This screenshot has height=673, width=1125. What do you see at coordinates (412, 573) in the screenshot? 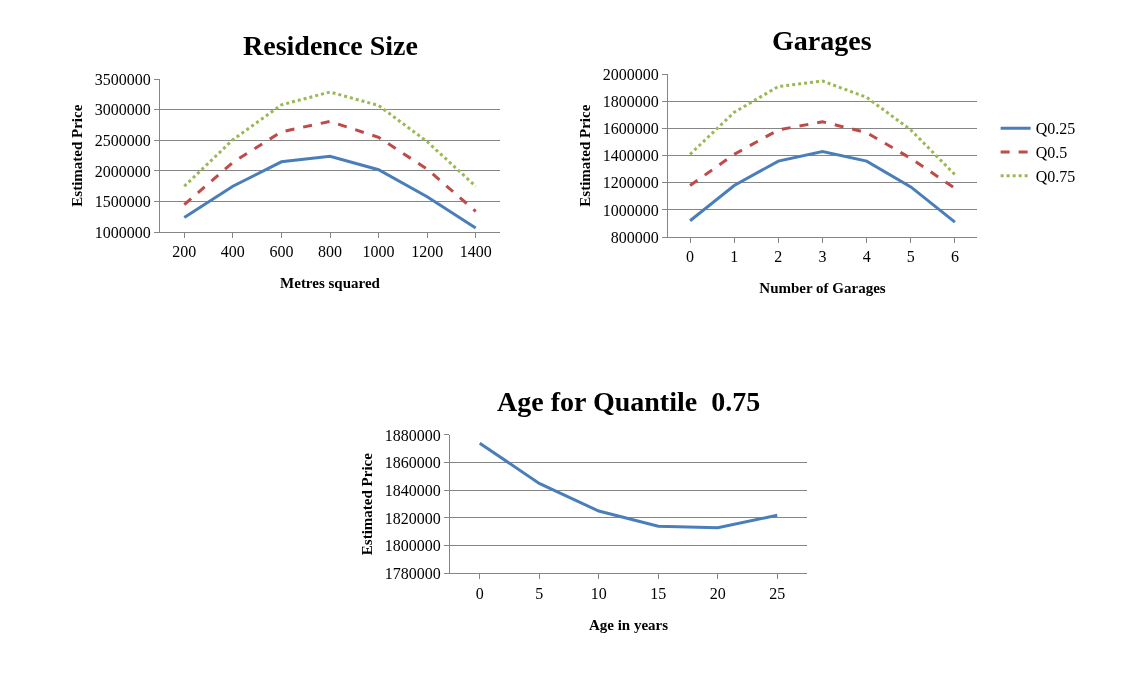
I see `y-tick-label: 1780000` at bounding box center [412, 573].